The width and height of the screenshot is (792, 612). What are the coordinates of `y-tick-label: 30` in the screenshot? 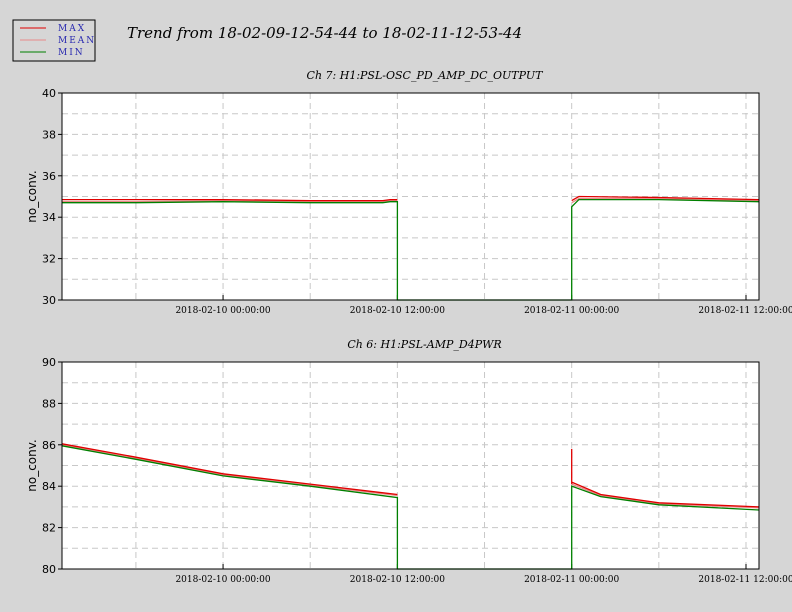 It's located at (49, 300).